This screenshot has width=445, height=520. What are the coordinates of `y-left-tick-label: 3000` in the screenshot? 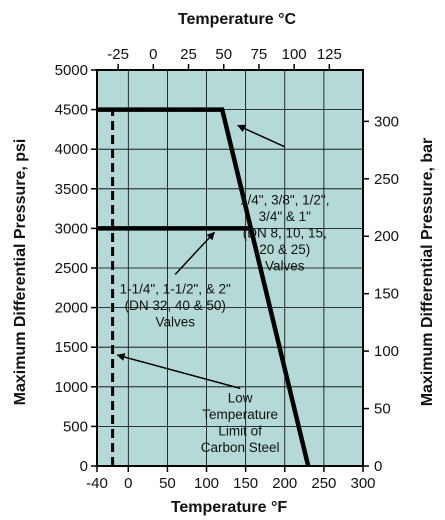 It's located at (71, 228).